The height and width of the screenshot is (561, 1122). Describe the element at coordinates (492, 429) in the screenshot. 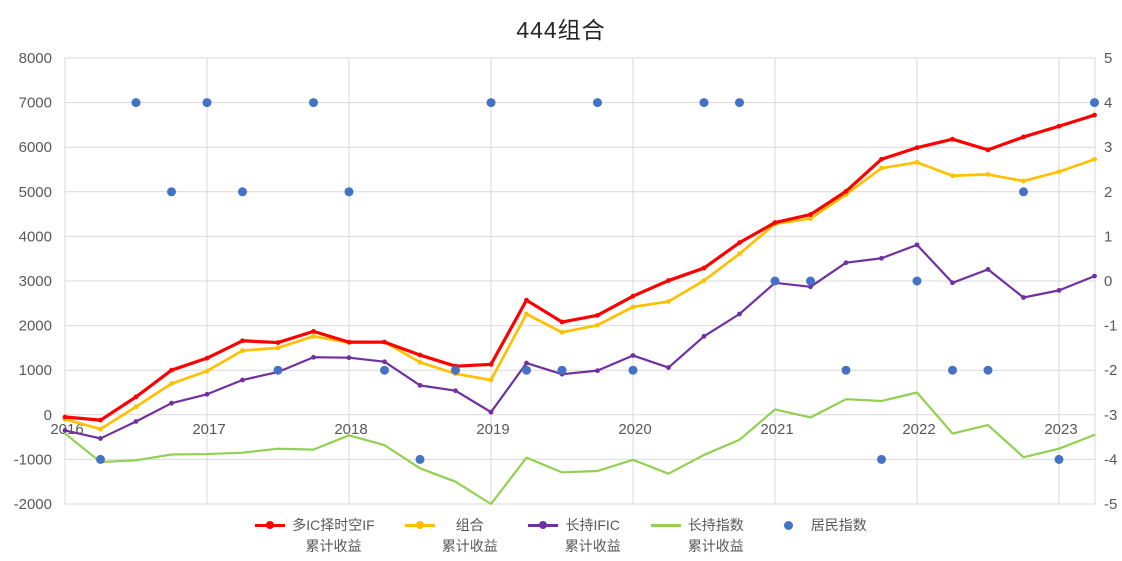

I see `svg-text: 2019` at that location.